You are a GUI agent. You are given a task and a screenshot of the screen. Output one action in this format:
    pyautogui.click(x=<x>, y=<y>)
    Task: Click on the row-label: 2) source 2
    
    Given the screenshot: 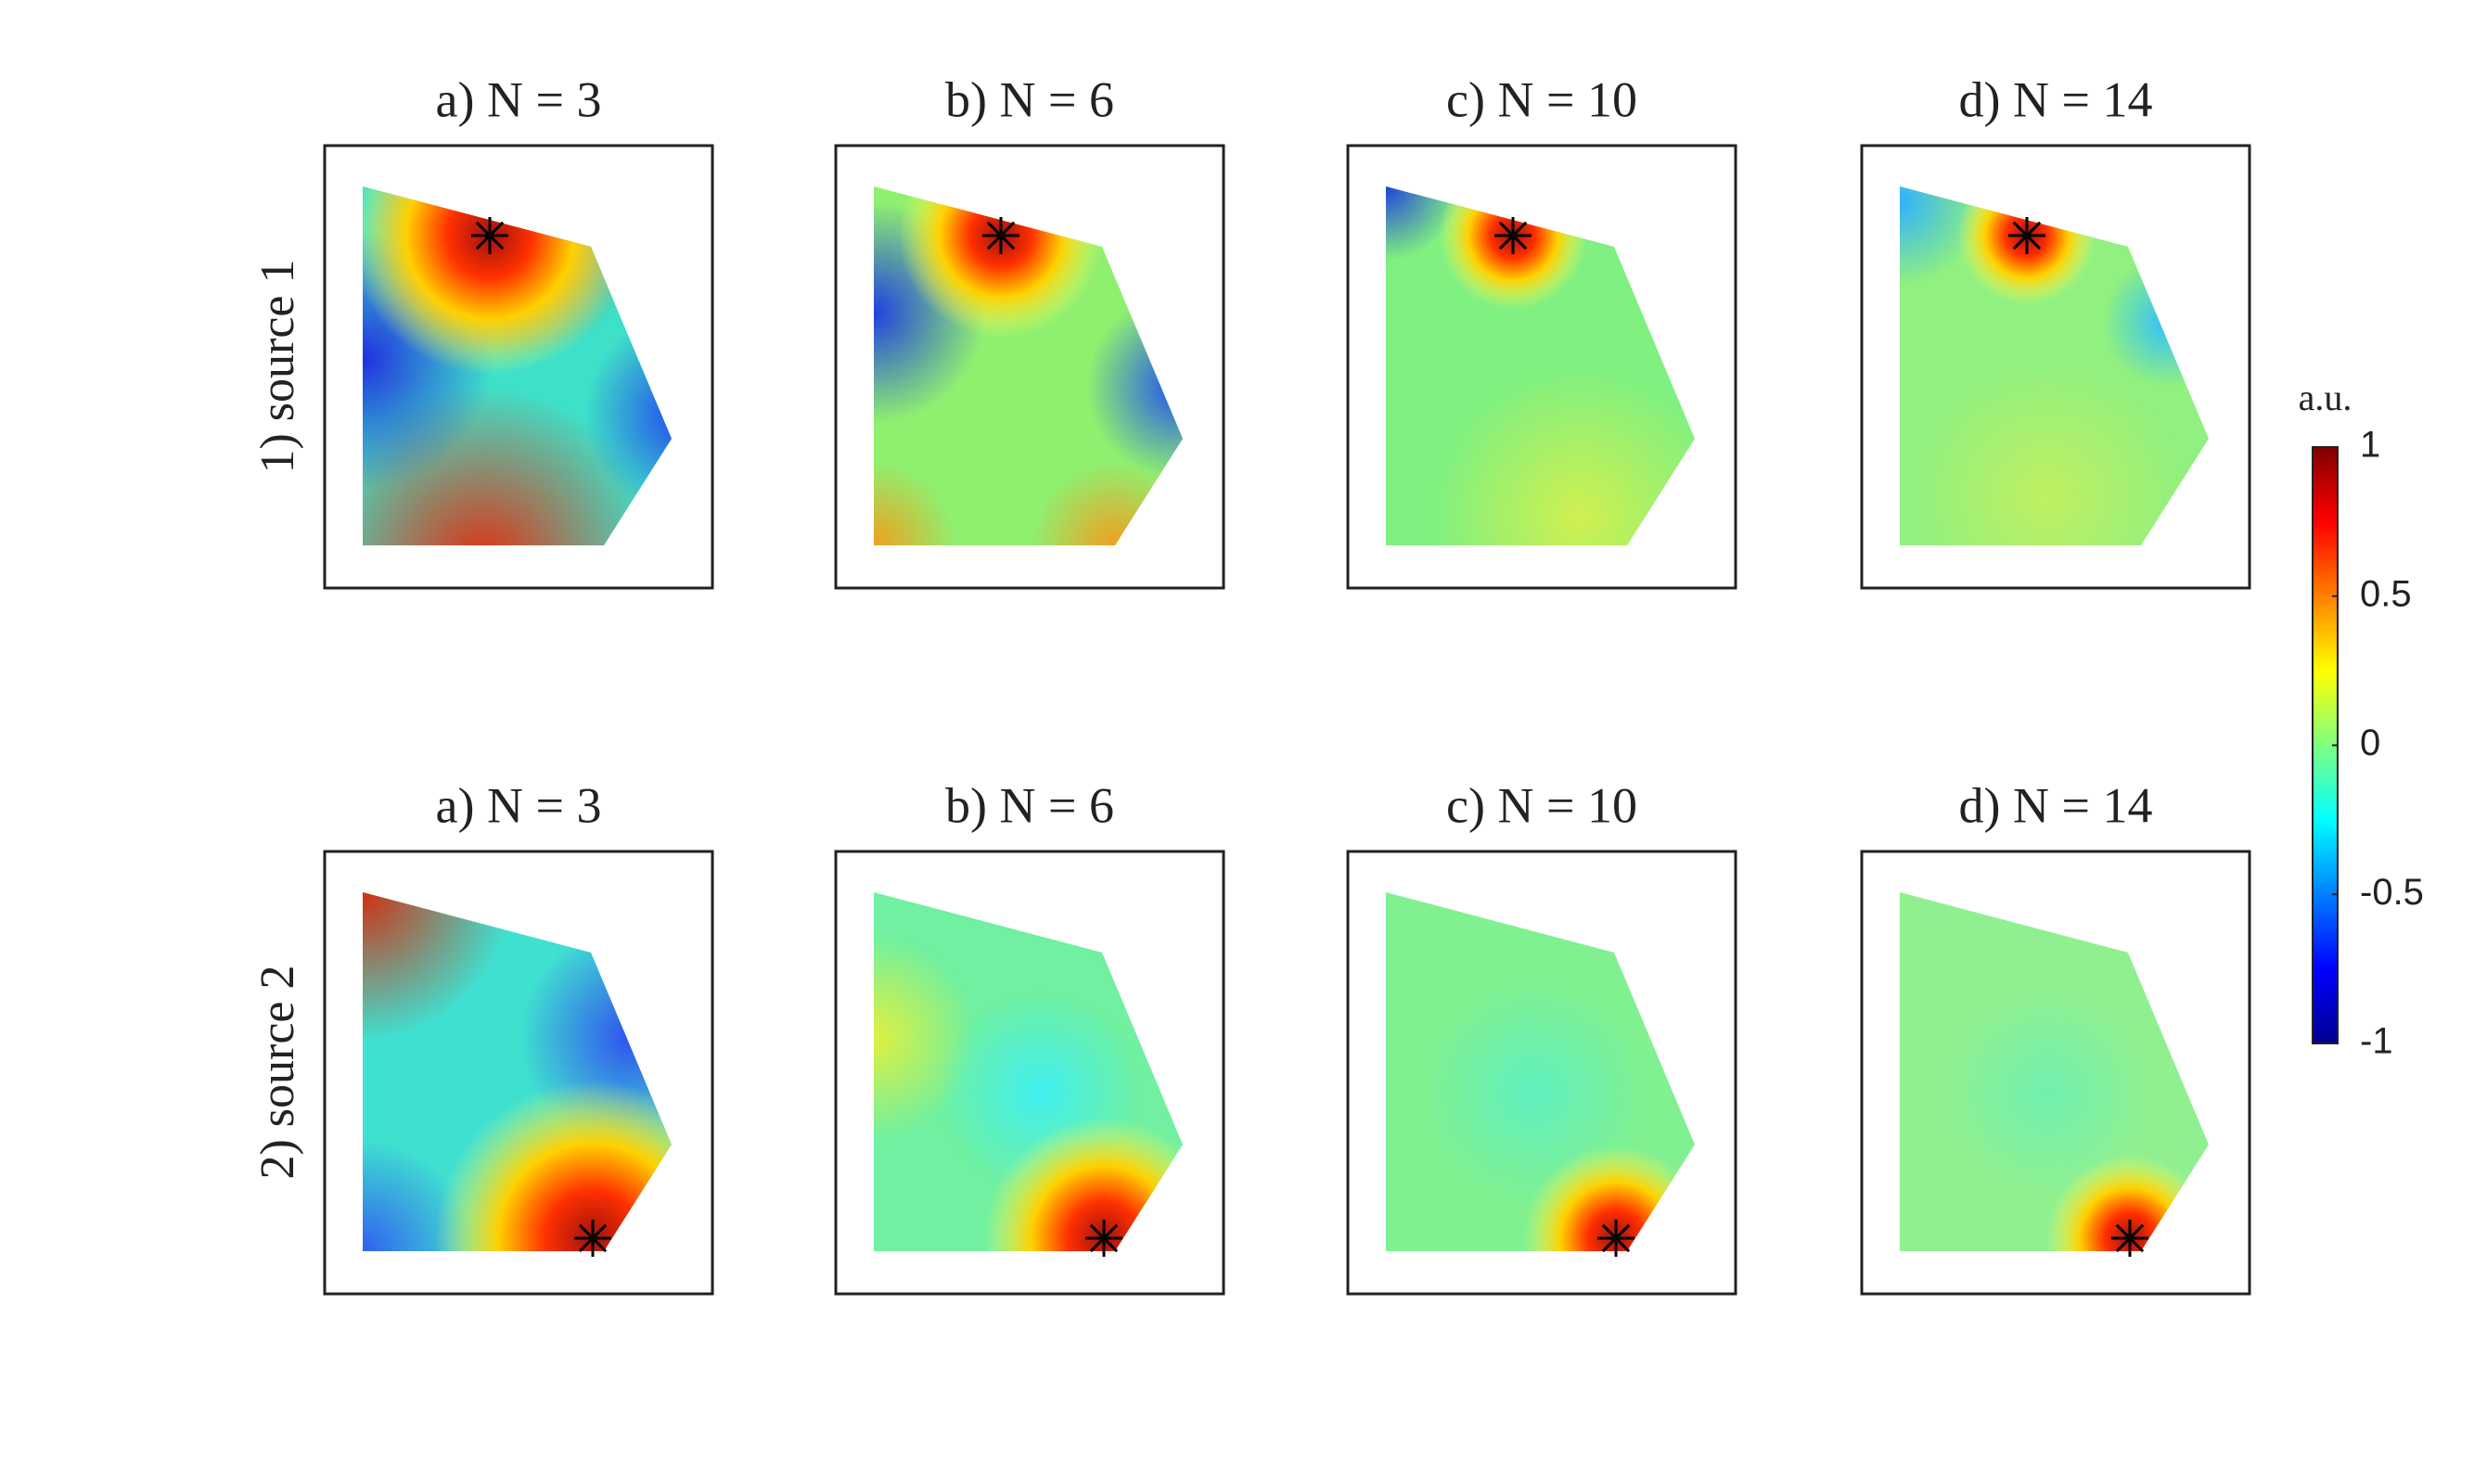 What is the action you would take?
    pyautogui.click(x=277, y=1072)
    